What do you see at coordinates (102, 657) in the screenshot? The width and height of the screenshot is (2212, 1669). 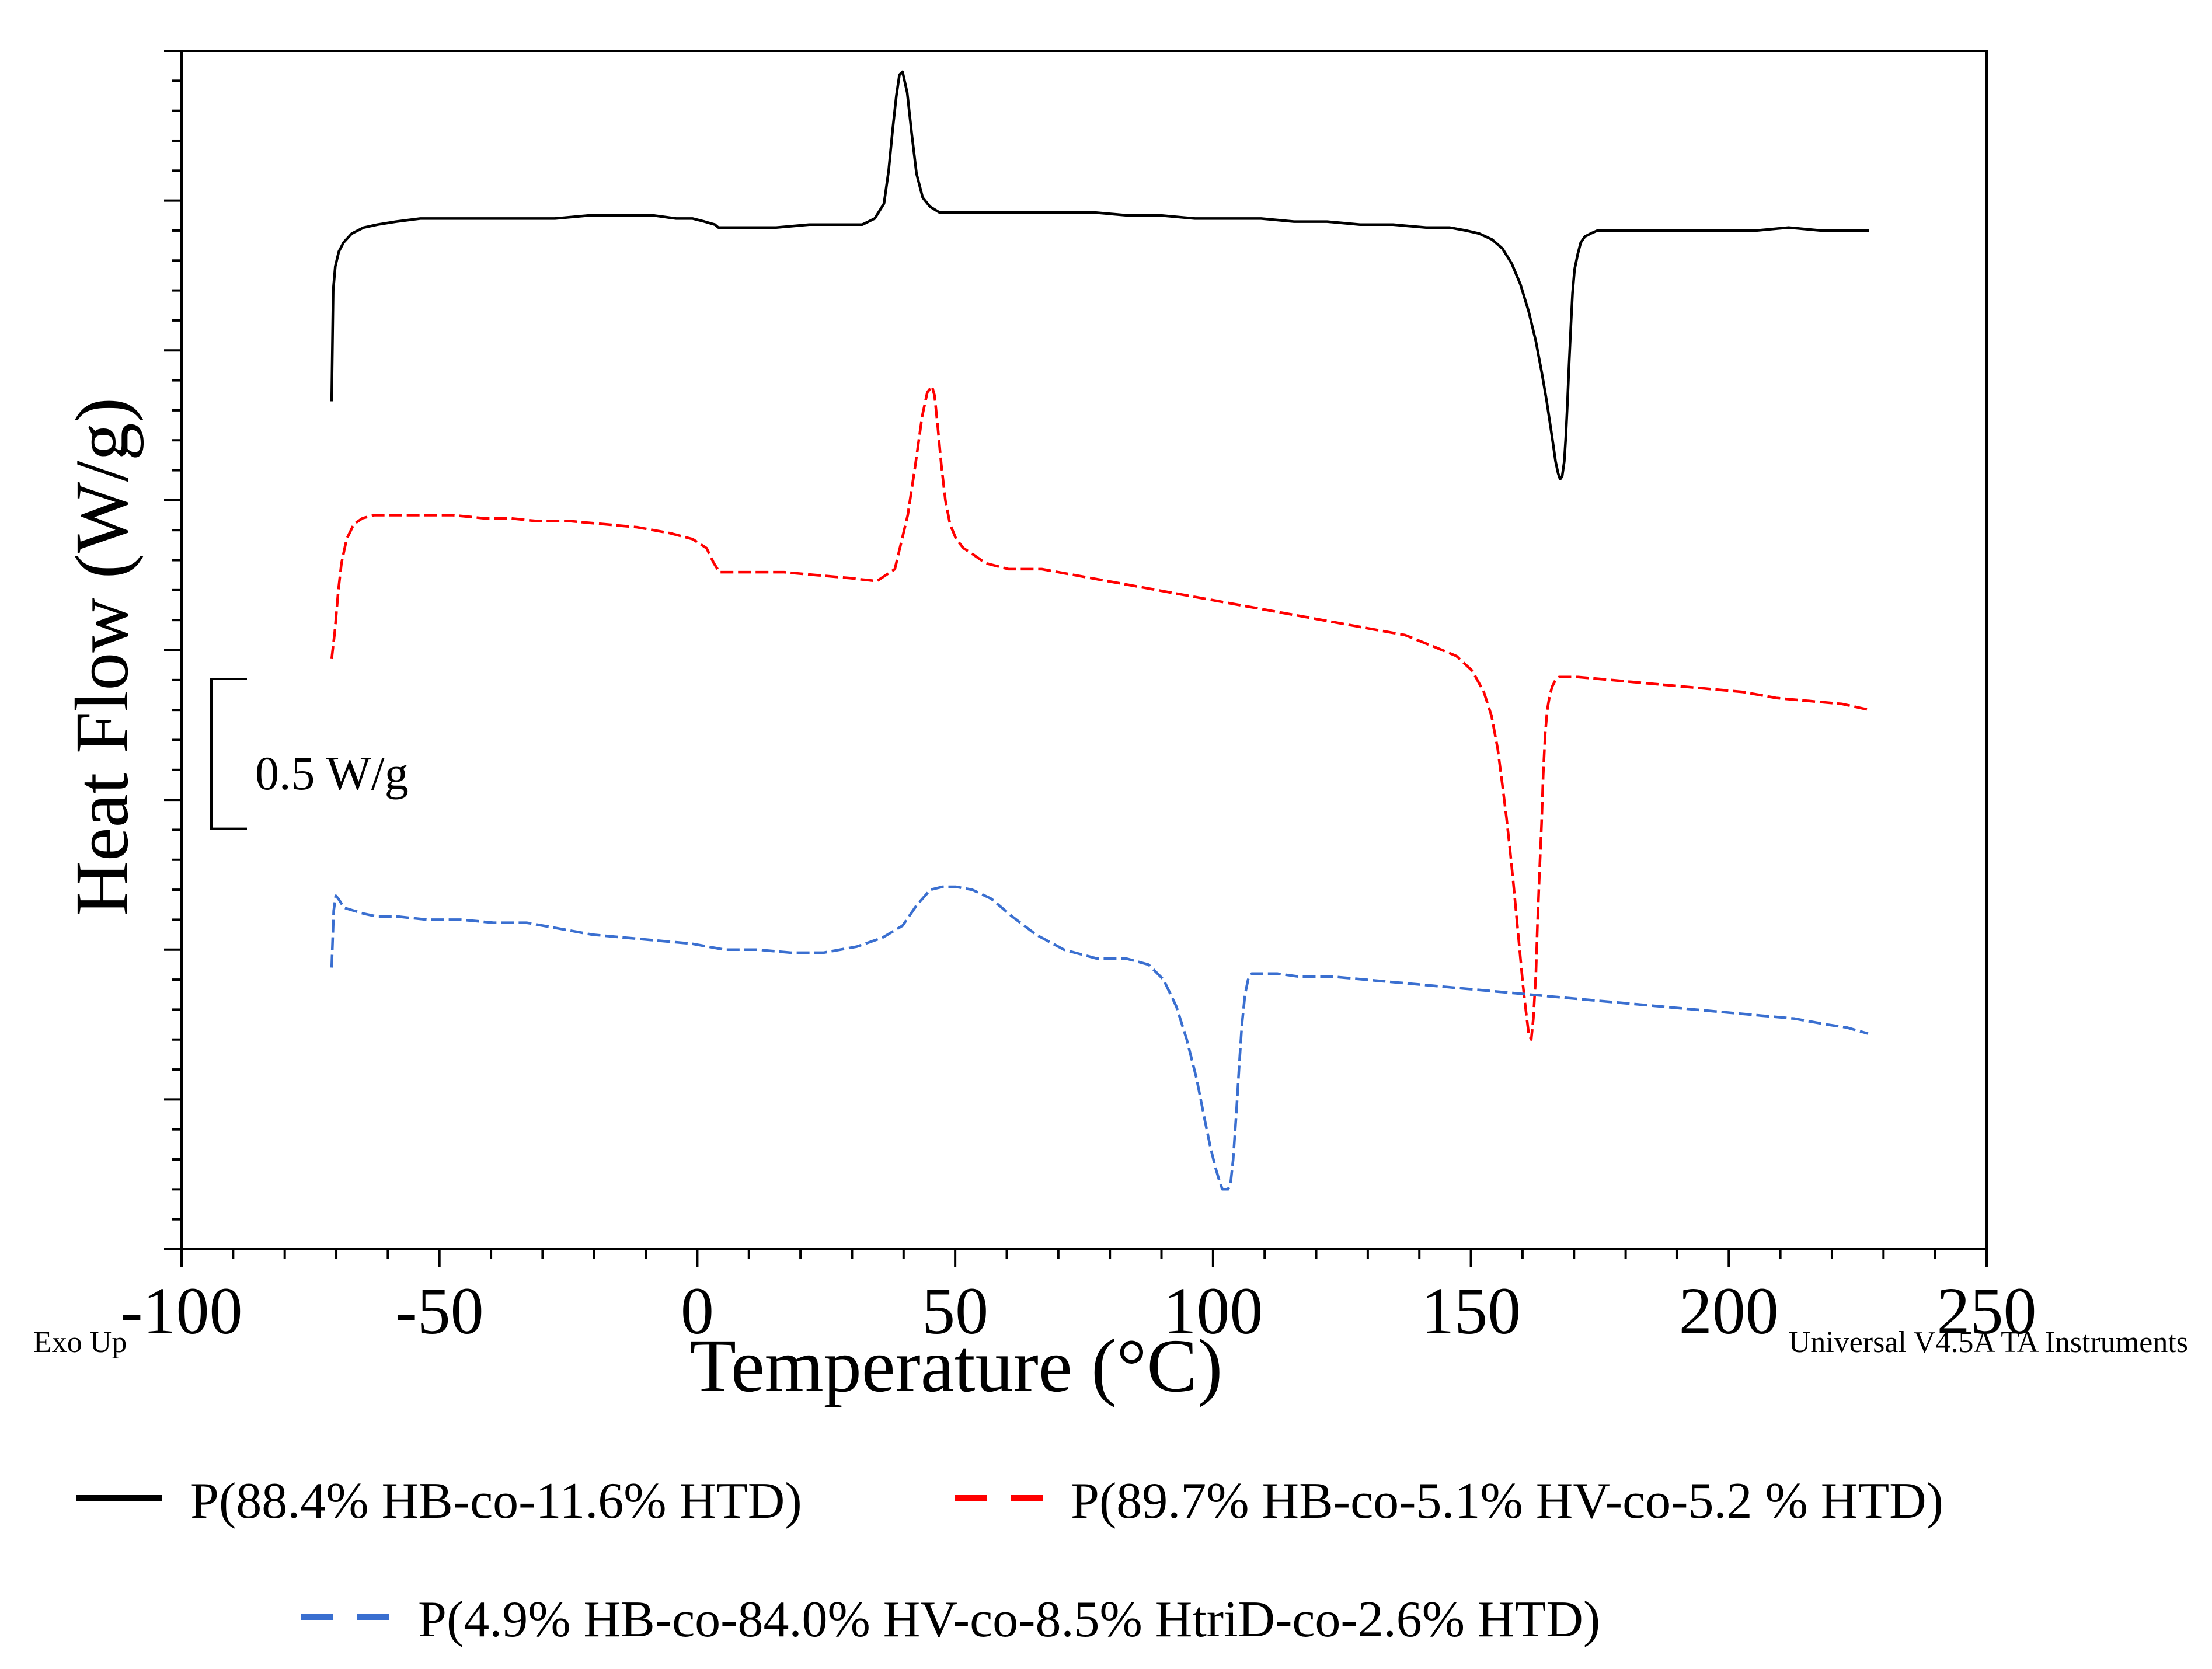 I see `y-axis-title: Heat Flow (W/g)` at bounding box center [102, 657].